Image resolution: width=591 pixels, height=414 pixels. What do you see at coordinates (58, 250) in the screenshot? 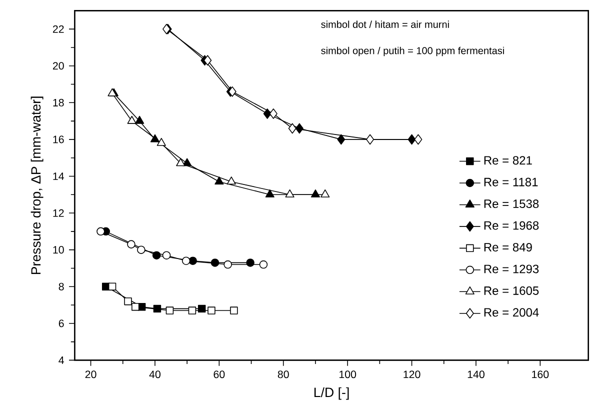
I see `y-tick-label: 10` at bounding box center [58, 250].